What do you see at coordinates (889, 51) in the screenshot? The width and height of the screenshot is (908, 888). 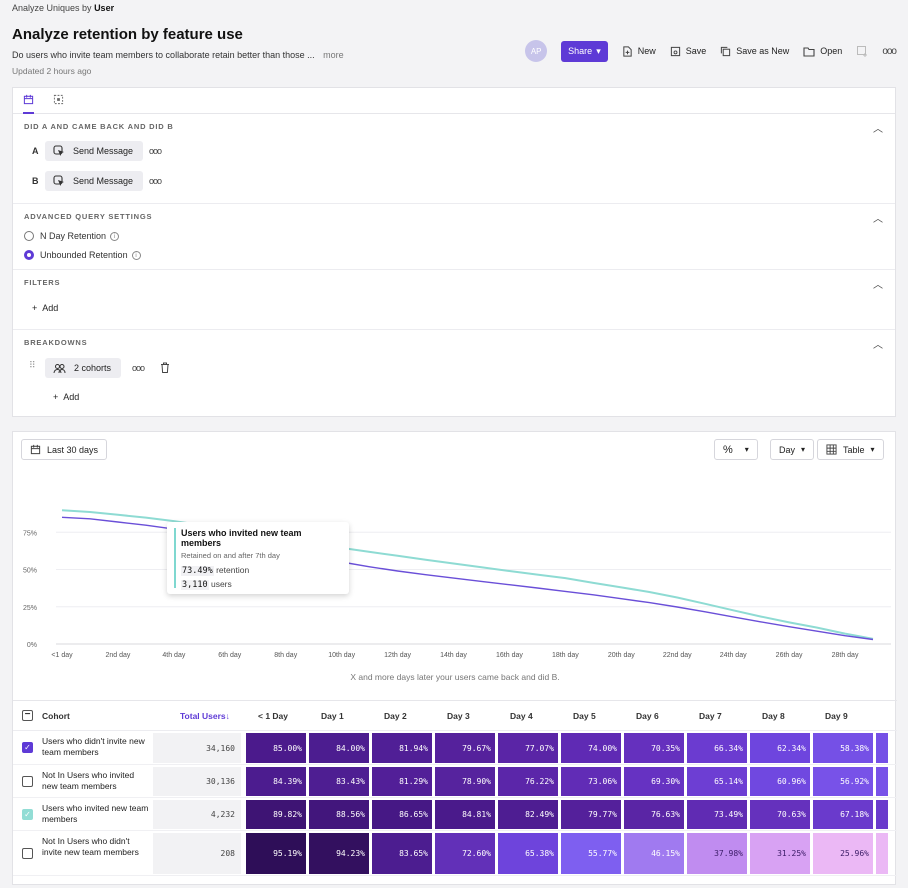 I see `more-options-icon: ooo` at bounding box center [889, 51].